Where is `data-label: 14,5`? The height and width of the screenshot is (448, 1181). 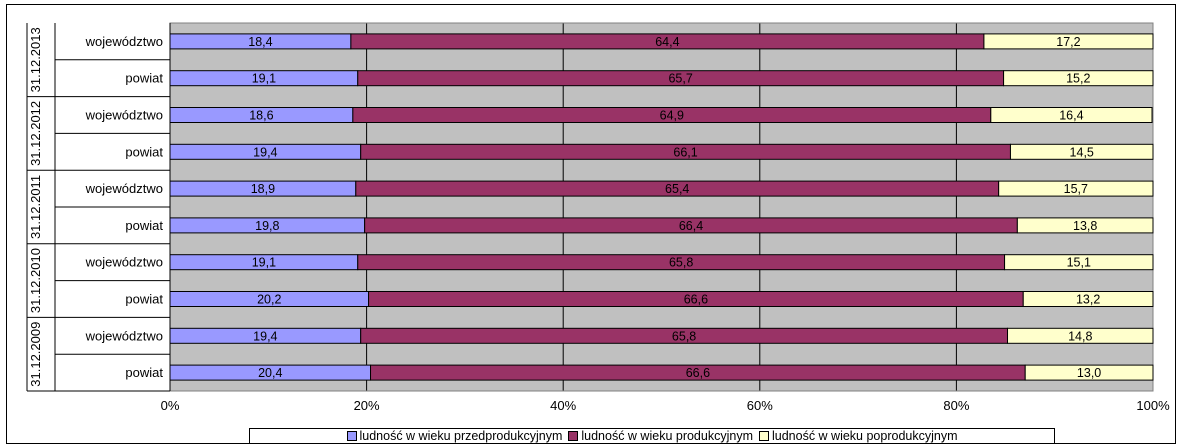 data-label: 14,5 is located at coordinates (1082, 152).